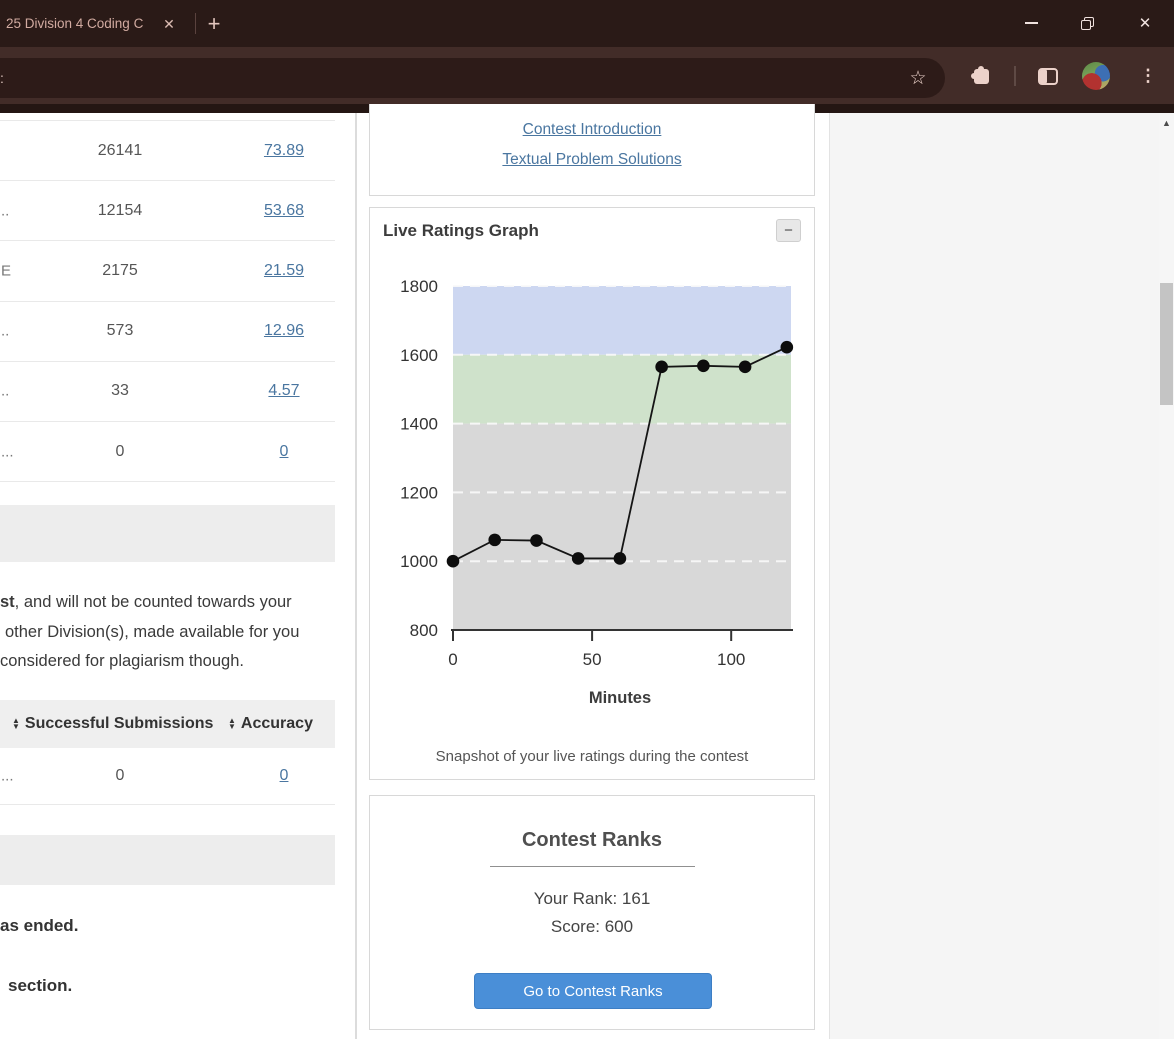  Describe the element at coordinates (284, 270) in the screenshot. I see `row-accuracy-link: 21.59` at that location.